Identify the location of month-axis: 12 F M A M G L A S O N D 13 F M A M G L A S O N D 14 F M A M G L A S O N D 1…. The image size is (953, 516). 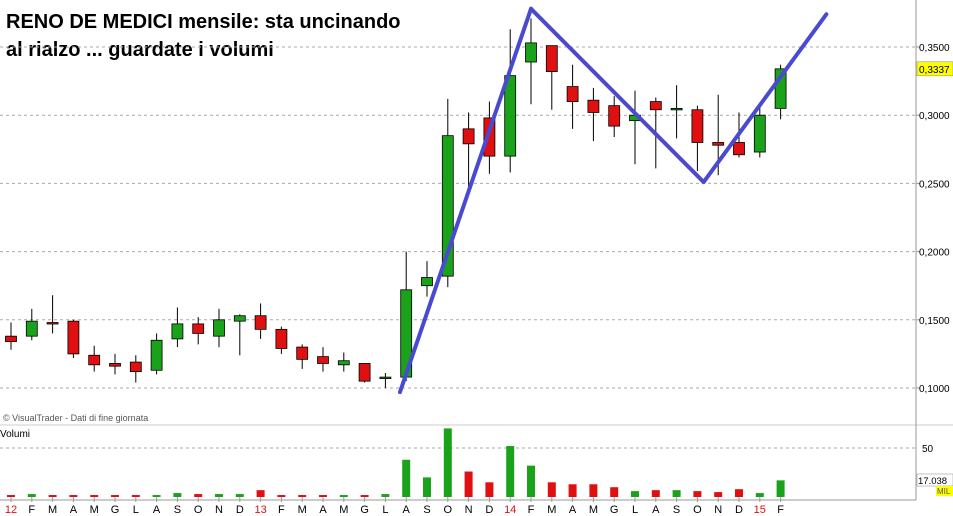
(458, 506).